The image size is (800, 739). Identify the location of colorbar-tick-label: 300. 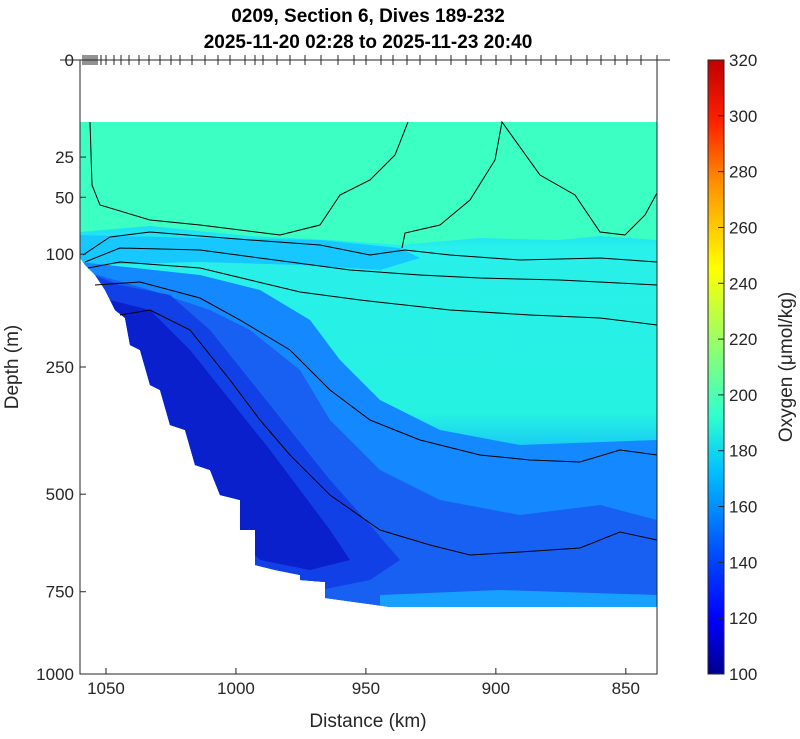
(743, 116).